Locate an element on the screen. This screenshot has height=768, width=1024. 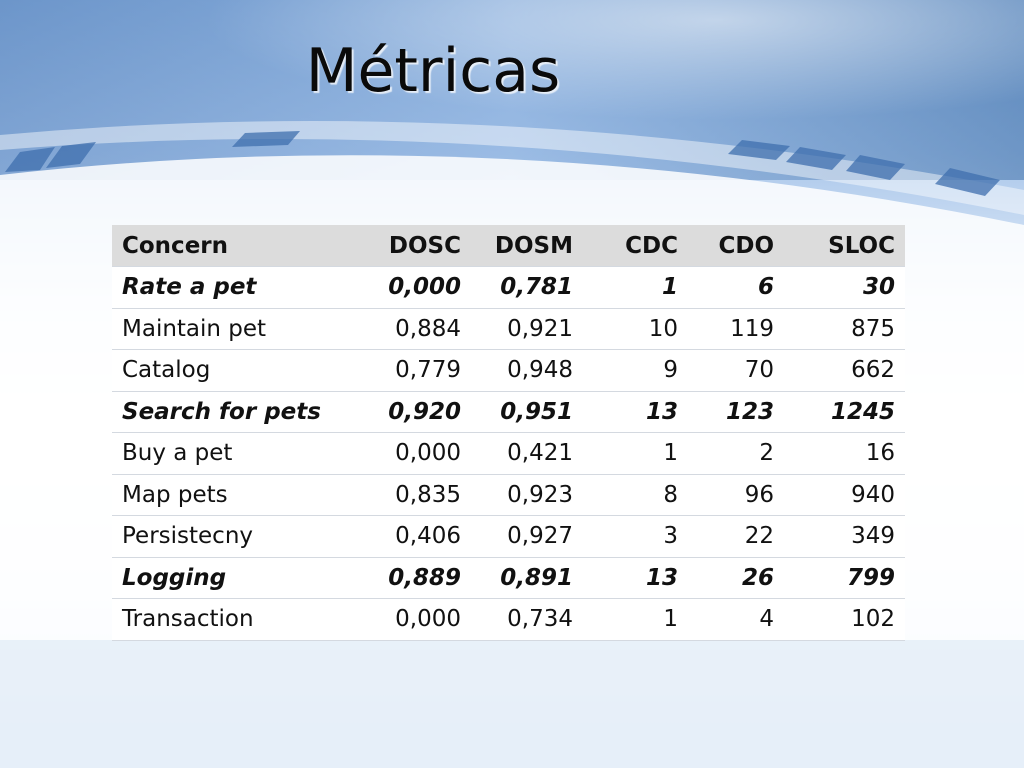
cell-cdc: 3 is located at coordinates (635, 536).